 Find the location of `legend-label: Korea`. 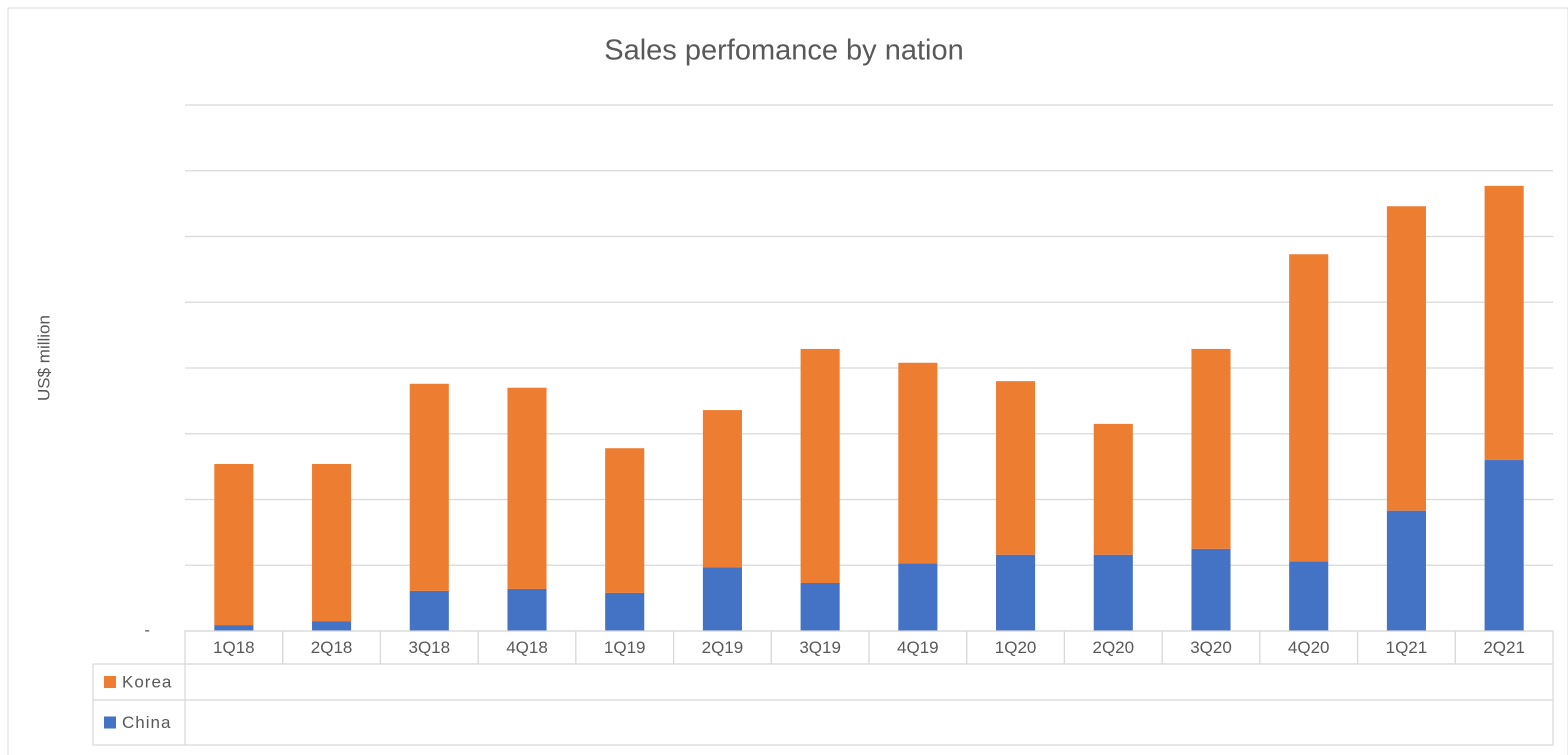

legend-label: Korea is located at coordinates (147, 681).